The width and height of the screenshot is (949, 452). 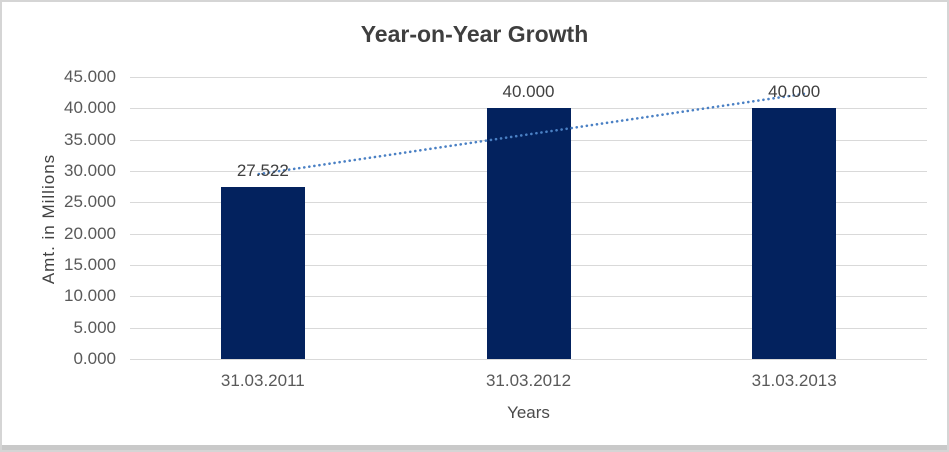 What do you see at coordinates (474, 34) in the screenshot?
I see `chart-title: Year-on-Year Growth` at bounding box center [474, 34].